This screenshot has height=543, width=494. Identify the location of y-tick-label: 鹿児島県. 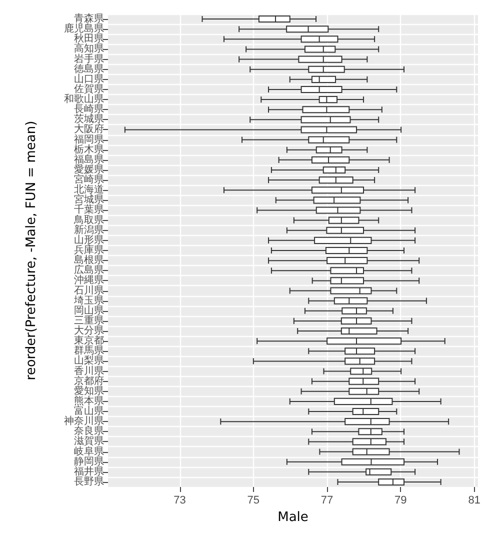
(84, 28).